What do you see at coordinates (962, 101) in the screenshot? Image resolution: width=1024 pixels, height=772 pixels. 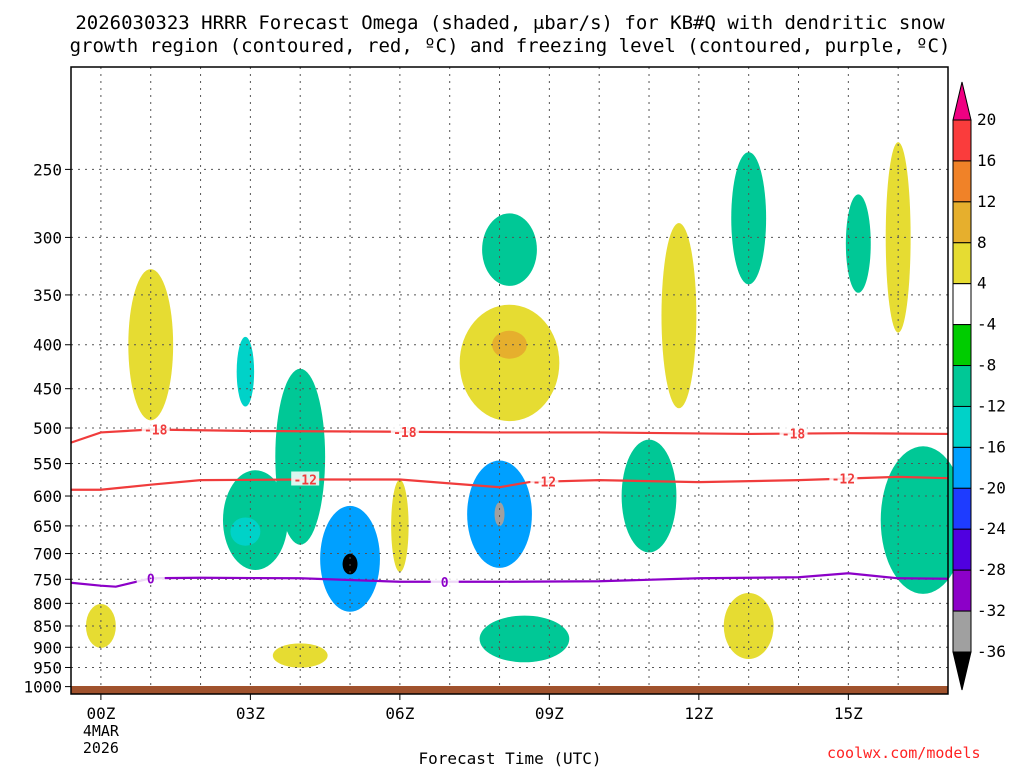 I see `colorbar-top-triangle` at bounding box center [962, 101].